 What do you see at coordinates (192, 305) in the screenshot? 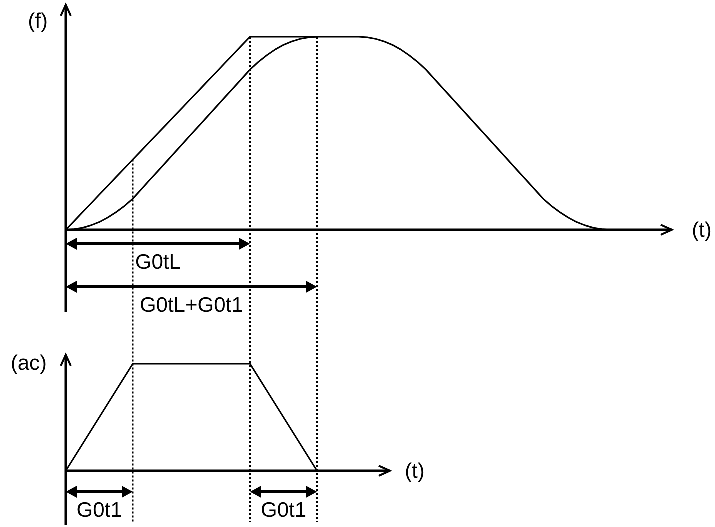
I see `text: G0tL+G0t1` at bounding box center [192, 305].